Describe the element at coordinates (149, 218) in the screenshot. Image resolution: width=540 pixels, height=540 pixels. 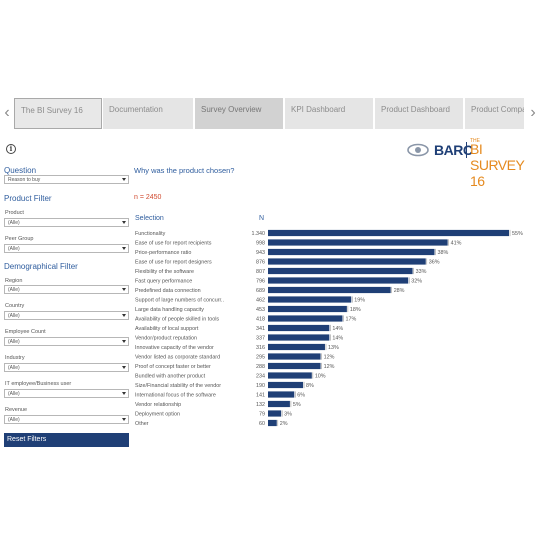
I see `selection-column-header: Selection` at that location.